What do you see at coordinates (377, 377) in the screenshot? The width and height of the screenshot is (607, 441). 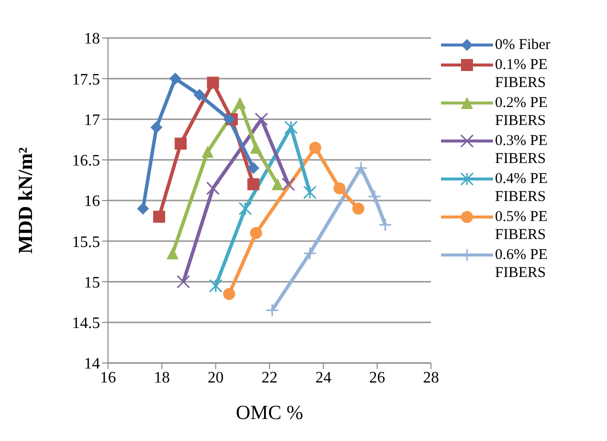 I see `x-tick-label: 26` at bounding box center [377, 377].